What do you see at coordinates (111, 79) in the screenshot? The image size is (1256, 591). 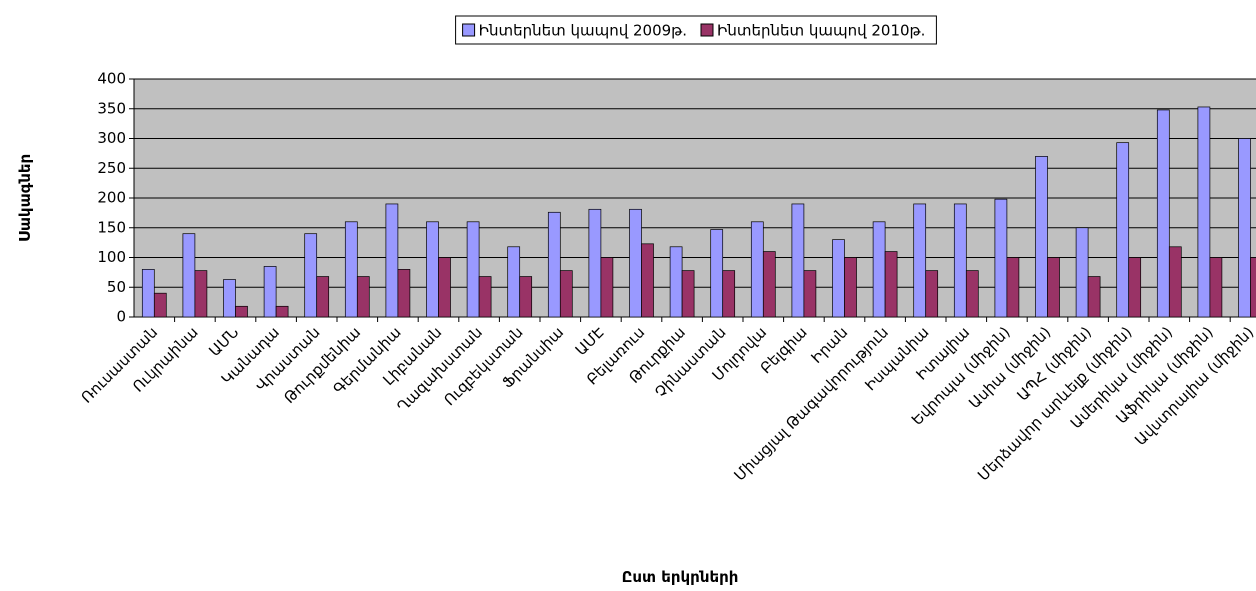 I see `y-tick-label: 400` at bounding box center [111, 79].